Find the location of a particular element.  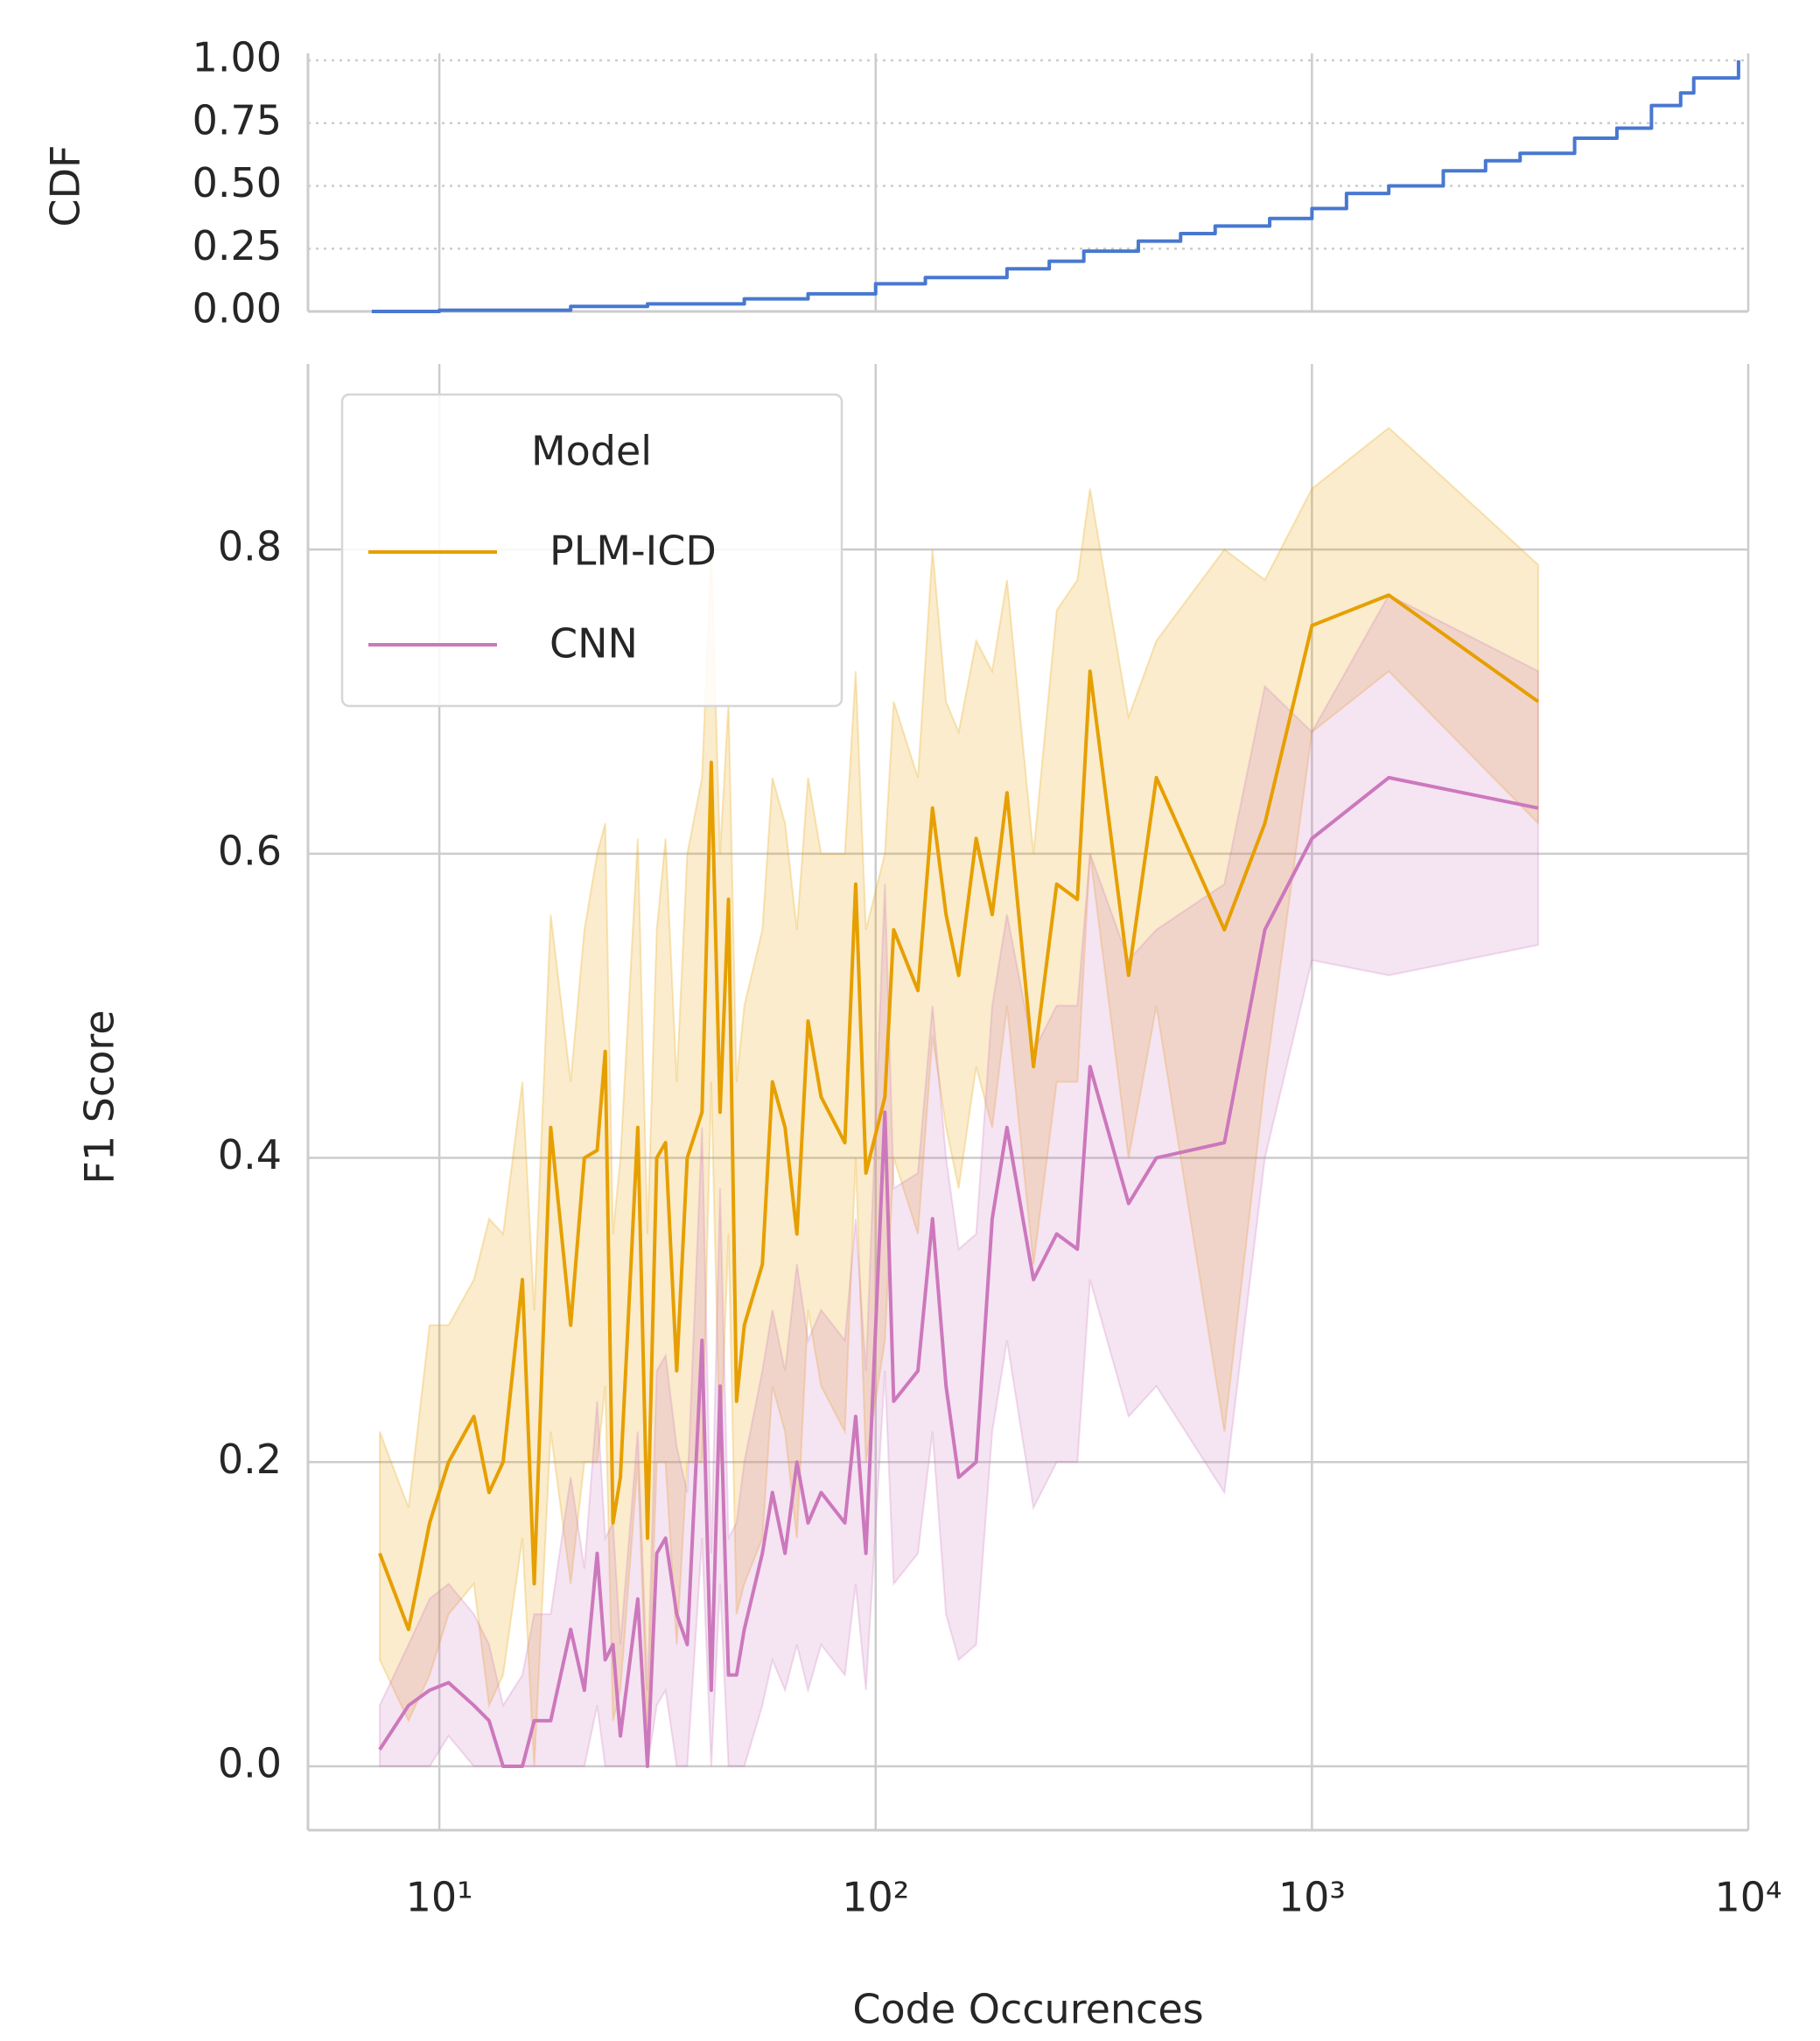

x-tick-label: 10² is located at coordinates (875, 1897).